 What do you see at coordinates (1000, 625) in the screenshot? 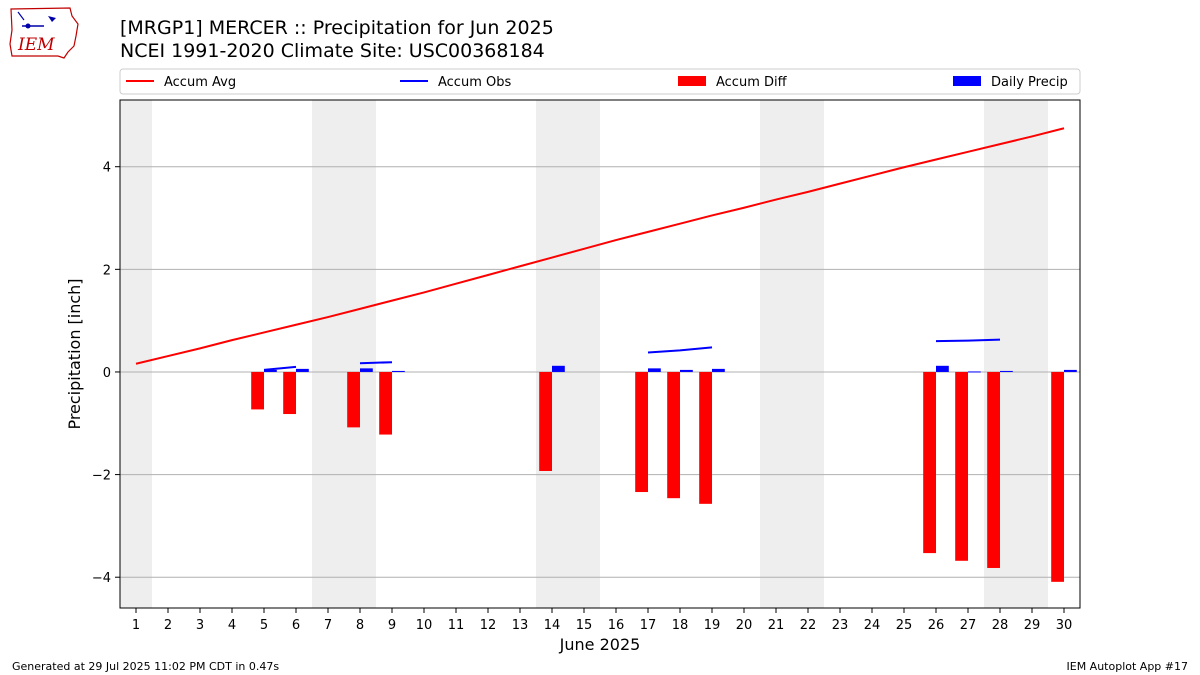
I see `x-tick-label: 28` at bounding box center [1000, 625].